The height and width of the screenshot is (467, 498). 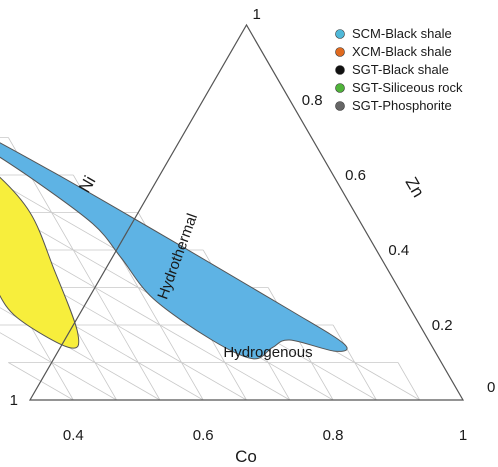 What do you see at coordinates (402, 105) in the screenshot?
I see `legend-label: SGT-Phosphorite` at bounding box center [402, 105].